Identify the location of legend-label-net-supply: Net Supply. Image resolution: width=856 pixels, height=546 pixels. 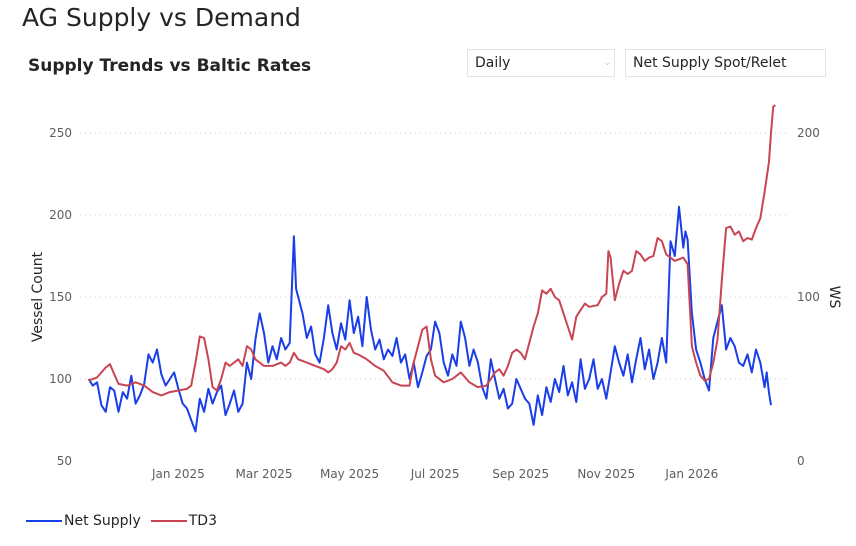
(102, 521).